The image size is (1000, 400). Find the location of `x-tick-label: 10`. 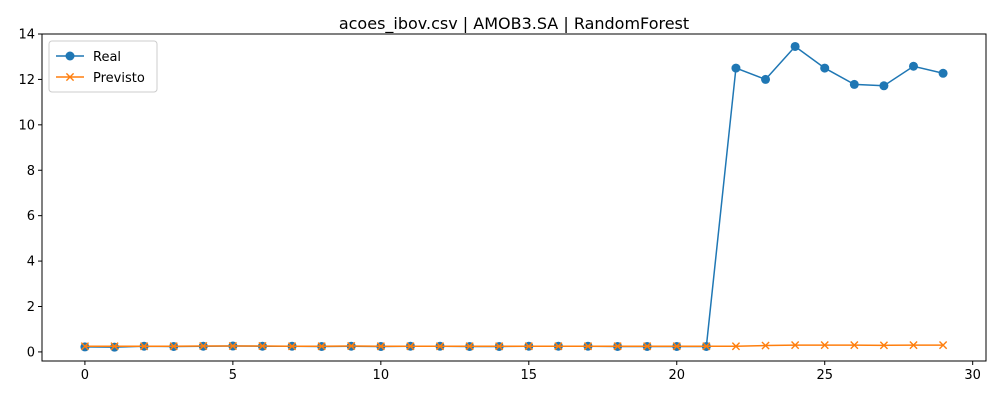

x-tick-label: 10 is located at coordinates (381, 375).